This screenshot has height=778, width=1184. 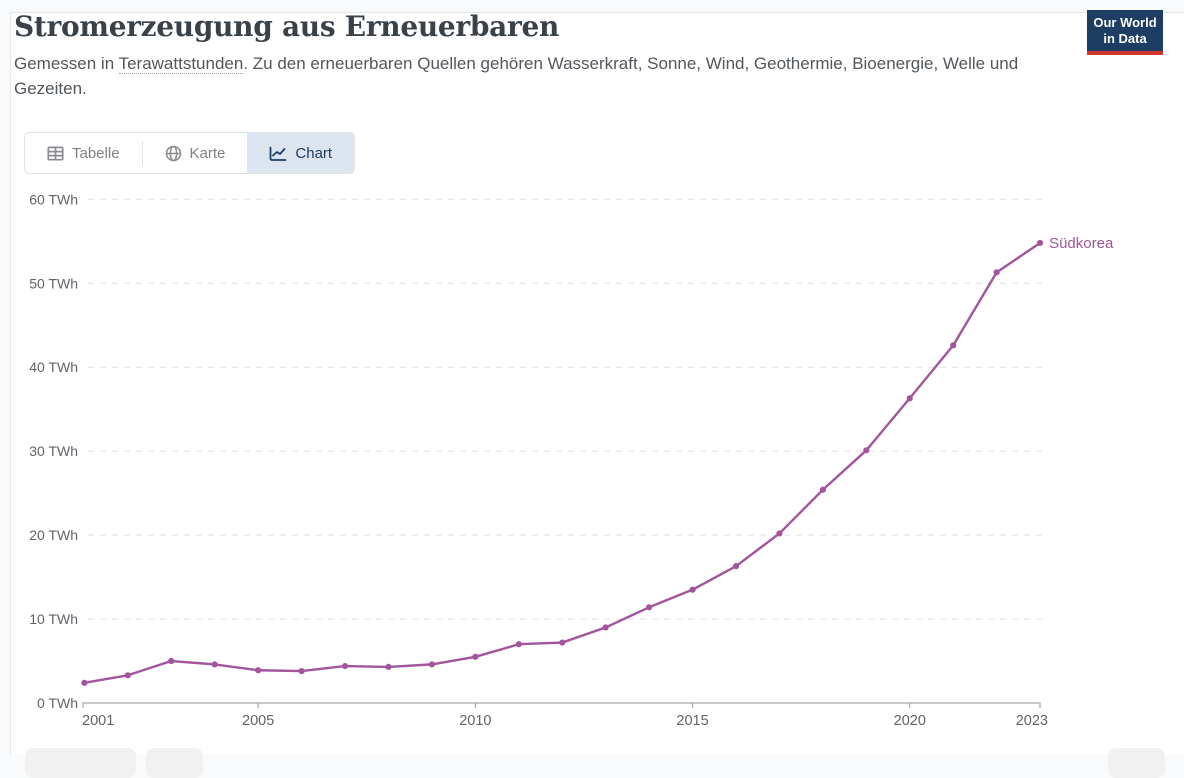 What do you see at coordinates (475, 721) in the screenshot?
I see `x-axis-tick-label: 2010` at bounding box center [475, 721].